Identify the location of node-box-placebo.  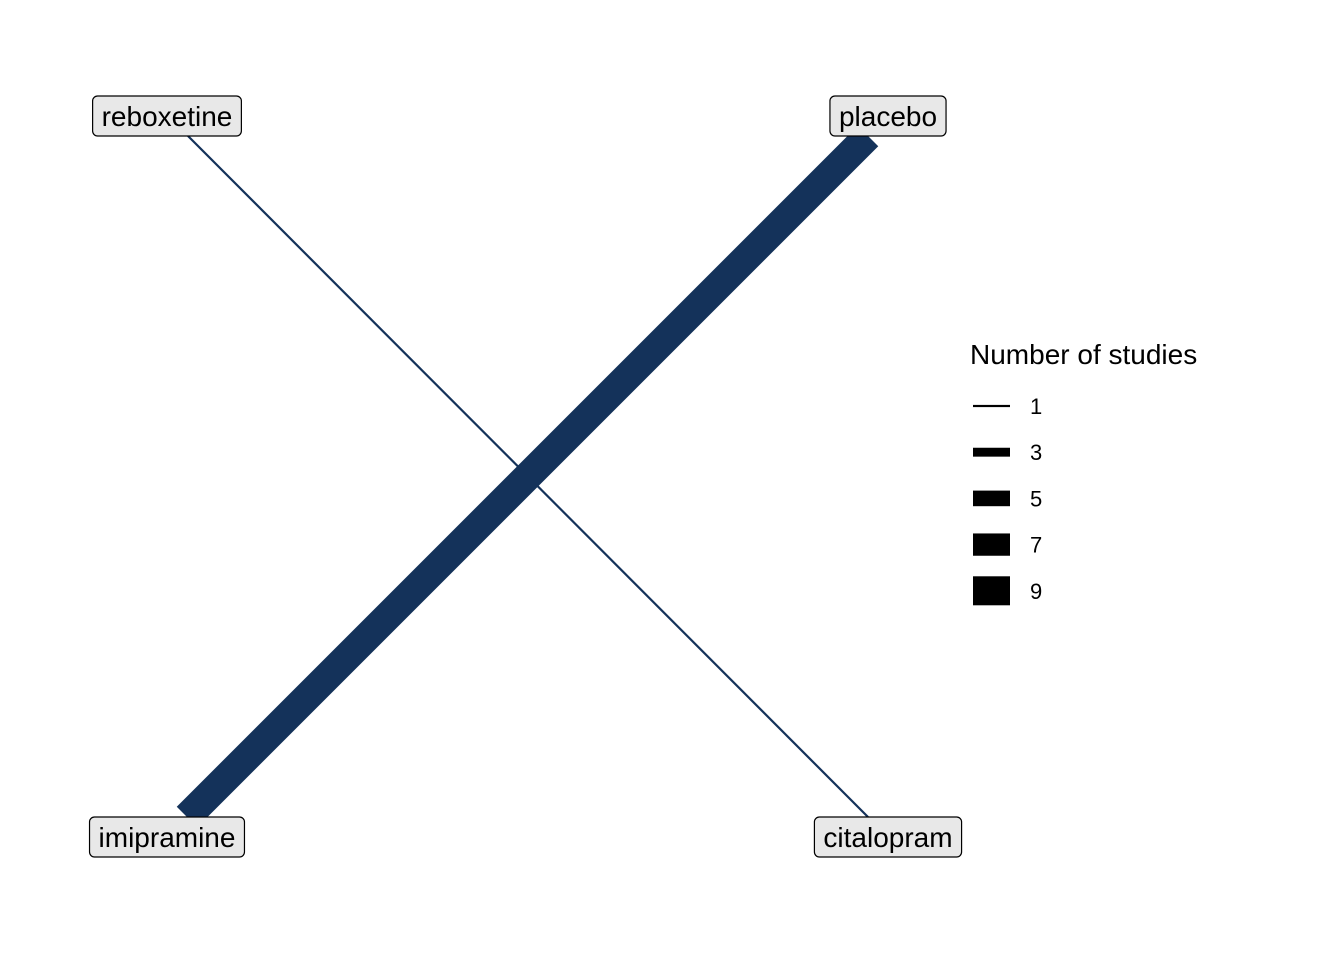
(888, 116).